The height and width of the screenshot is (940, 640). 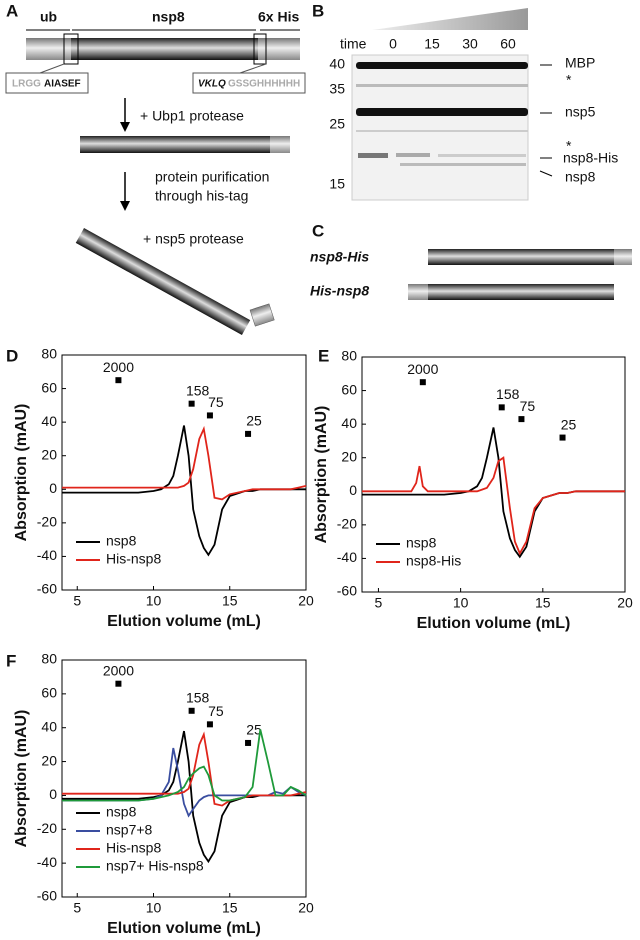 I want to click on band-label: MBP, so click(x=580, y=63).